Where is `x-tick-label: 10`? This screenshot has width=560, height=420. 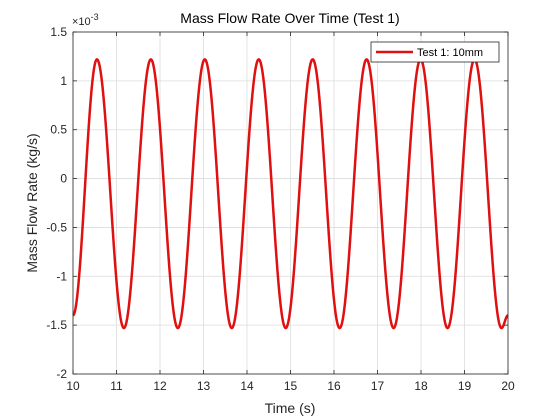 x-tick-label: 10 is located at coordinates (73, 386).